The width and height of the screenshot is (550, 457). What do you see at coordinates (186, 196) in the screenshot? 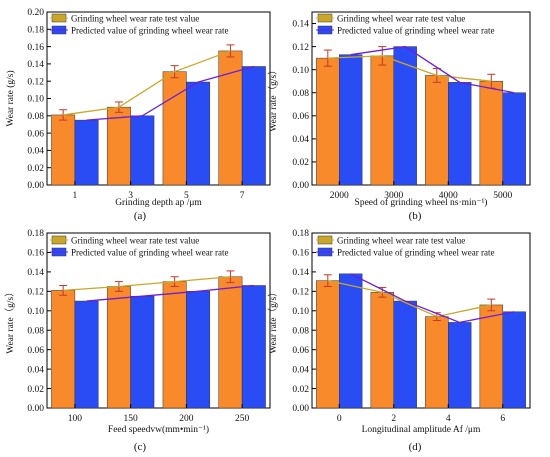
I see `x-tick-label: 5` at bounding box center [186, 196].